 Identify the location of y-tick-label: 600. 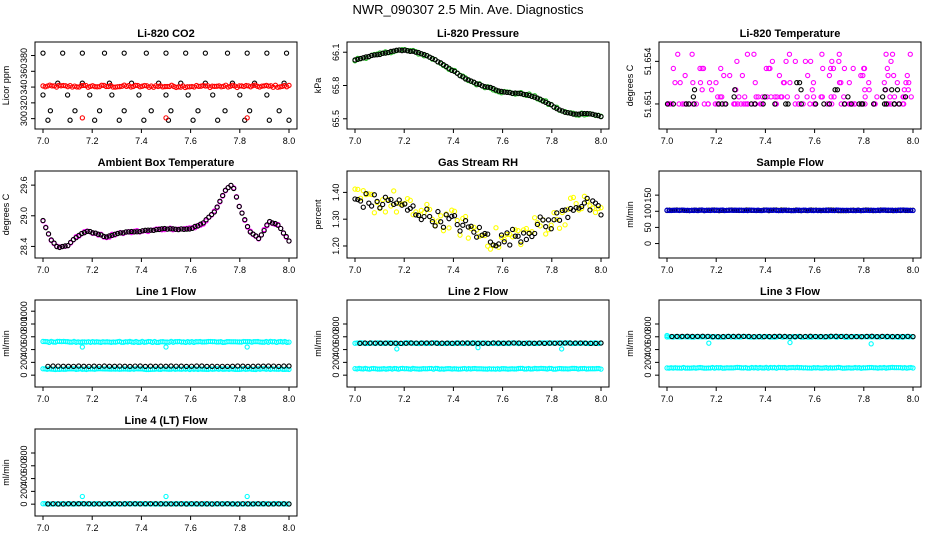
(24, 465).